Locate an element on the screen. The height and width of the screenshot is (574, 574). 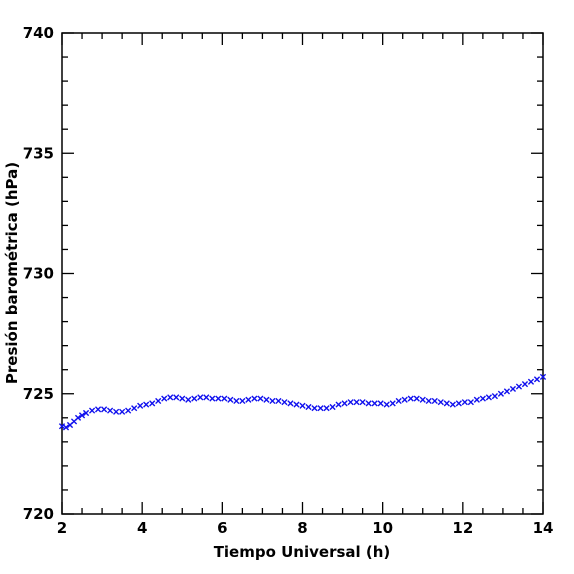
y-tick-label: 725 is located at coordinates (38, 394).